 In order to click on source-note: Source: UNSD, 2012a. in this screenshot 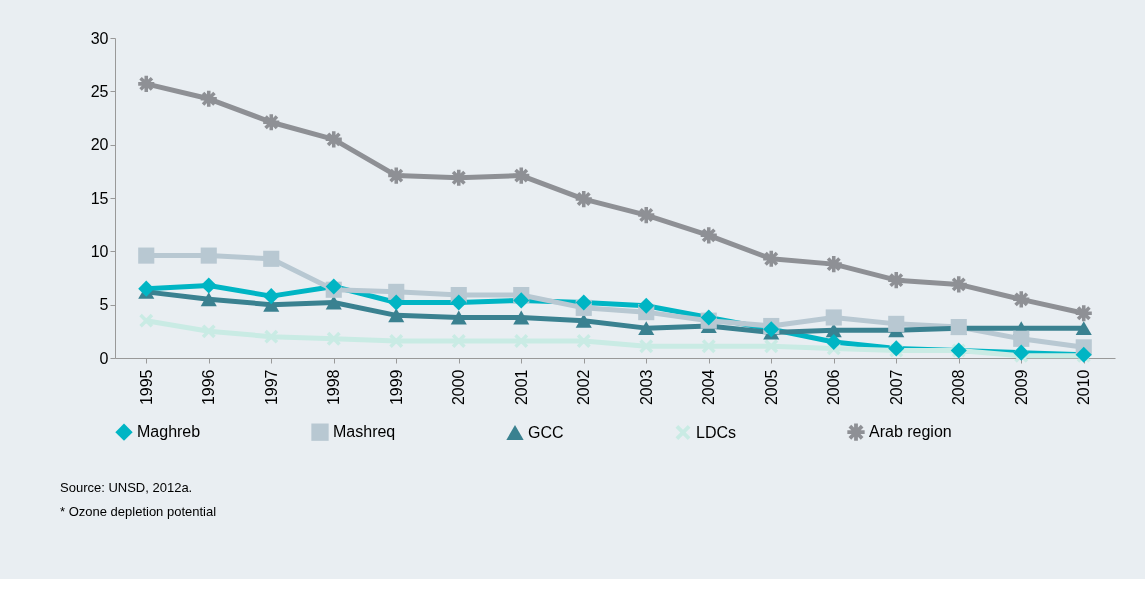, I will do `click(126, 487)`.